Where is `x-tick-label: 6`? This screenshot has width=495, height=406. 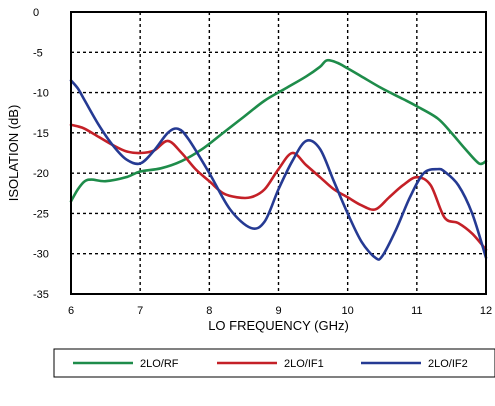 x-tick-label: 6 is located at coordinates (71, 311).